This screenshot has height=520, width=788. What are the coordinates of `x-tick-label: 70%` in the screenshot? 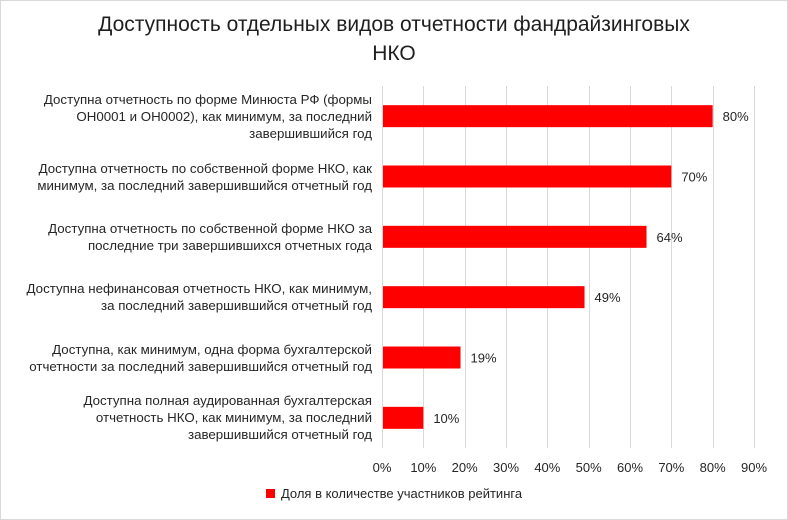 It's located at (671, 467).